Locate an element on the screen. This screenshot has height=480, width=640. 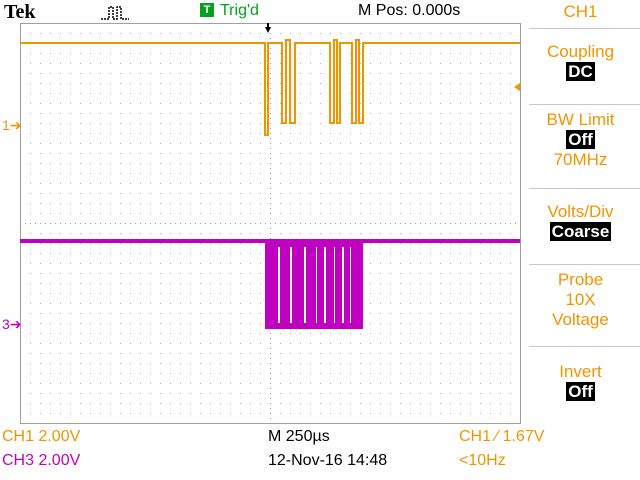
timebase: M 250µs is located at coordinates (299, 436).